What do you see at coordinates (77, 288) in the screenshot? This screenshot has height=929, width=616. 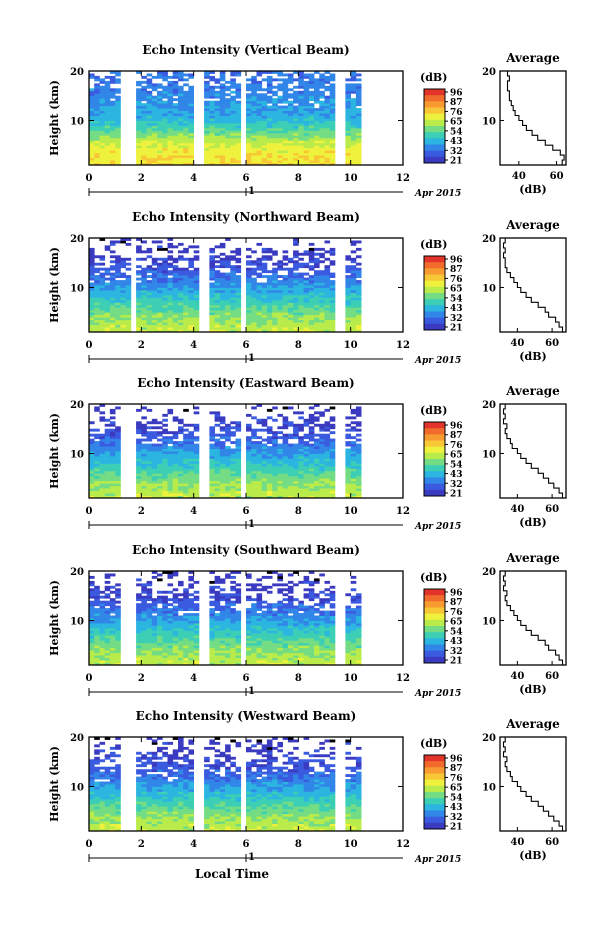 I see `y-tick-label: 10` at bounding box center [77, 288].